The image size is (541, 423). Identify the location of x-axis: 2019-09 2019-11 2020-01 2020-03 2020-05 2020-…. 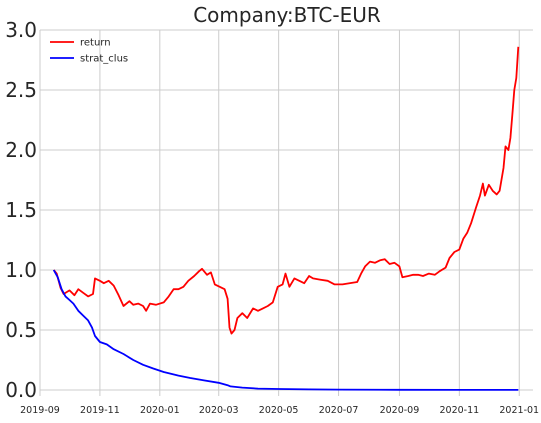
(279, 410).